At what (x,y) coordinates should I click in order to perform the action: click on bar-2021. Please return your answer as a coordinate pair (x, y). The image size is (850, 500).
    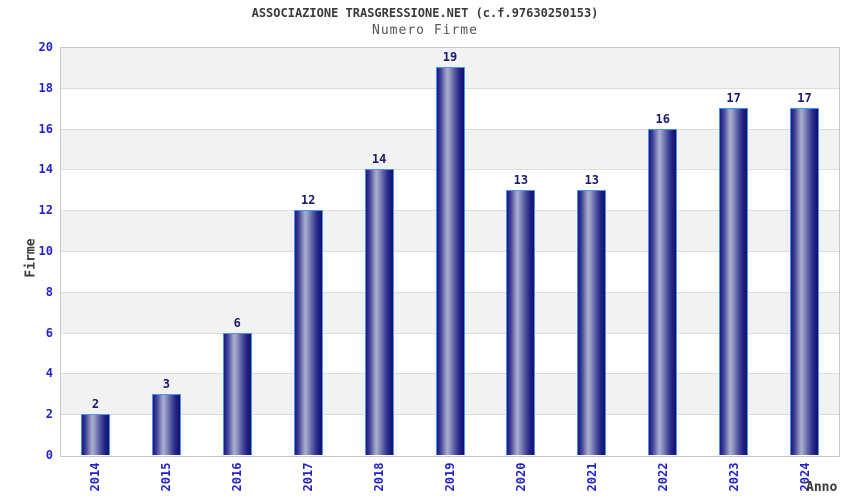
    Looking at the image, I should click on (592, 322).